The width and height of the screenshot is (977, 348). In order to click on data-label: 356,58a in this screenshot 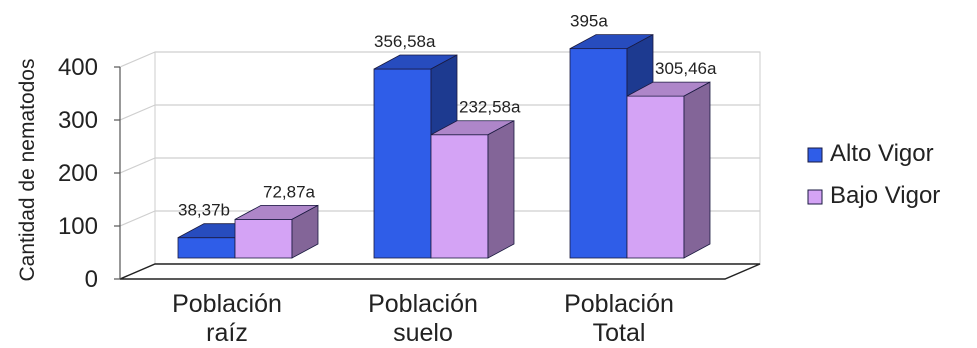, I will do `click(405, 41)`.